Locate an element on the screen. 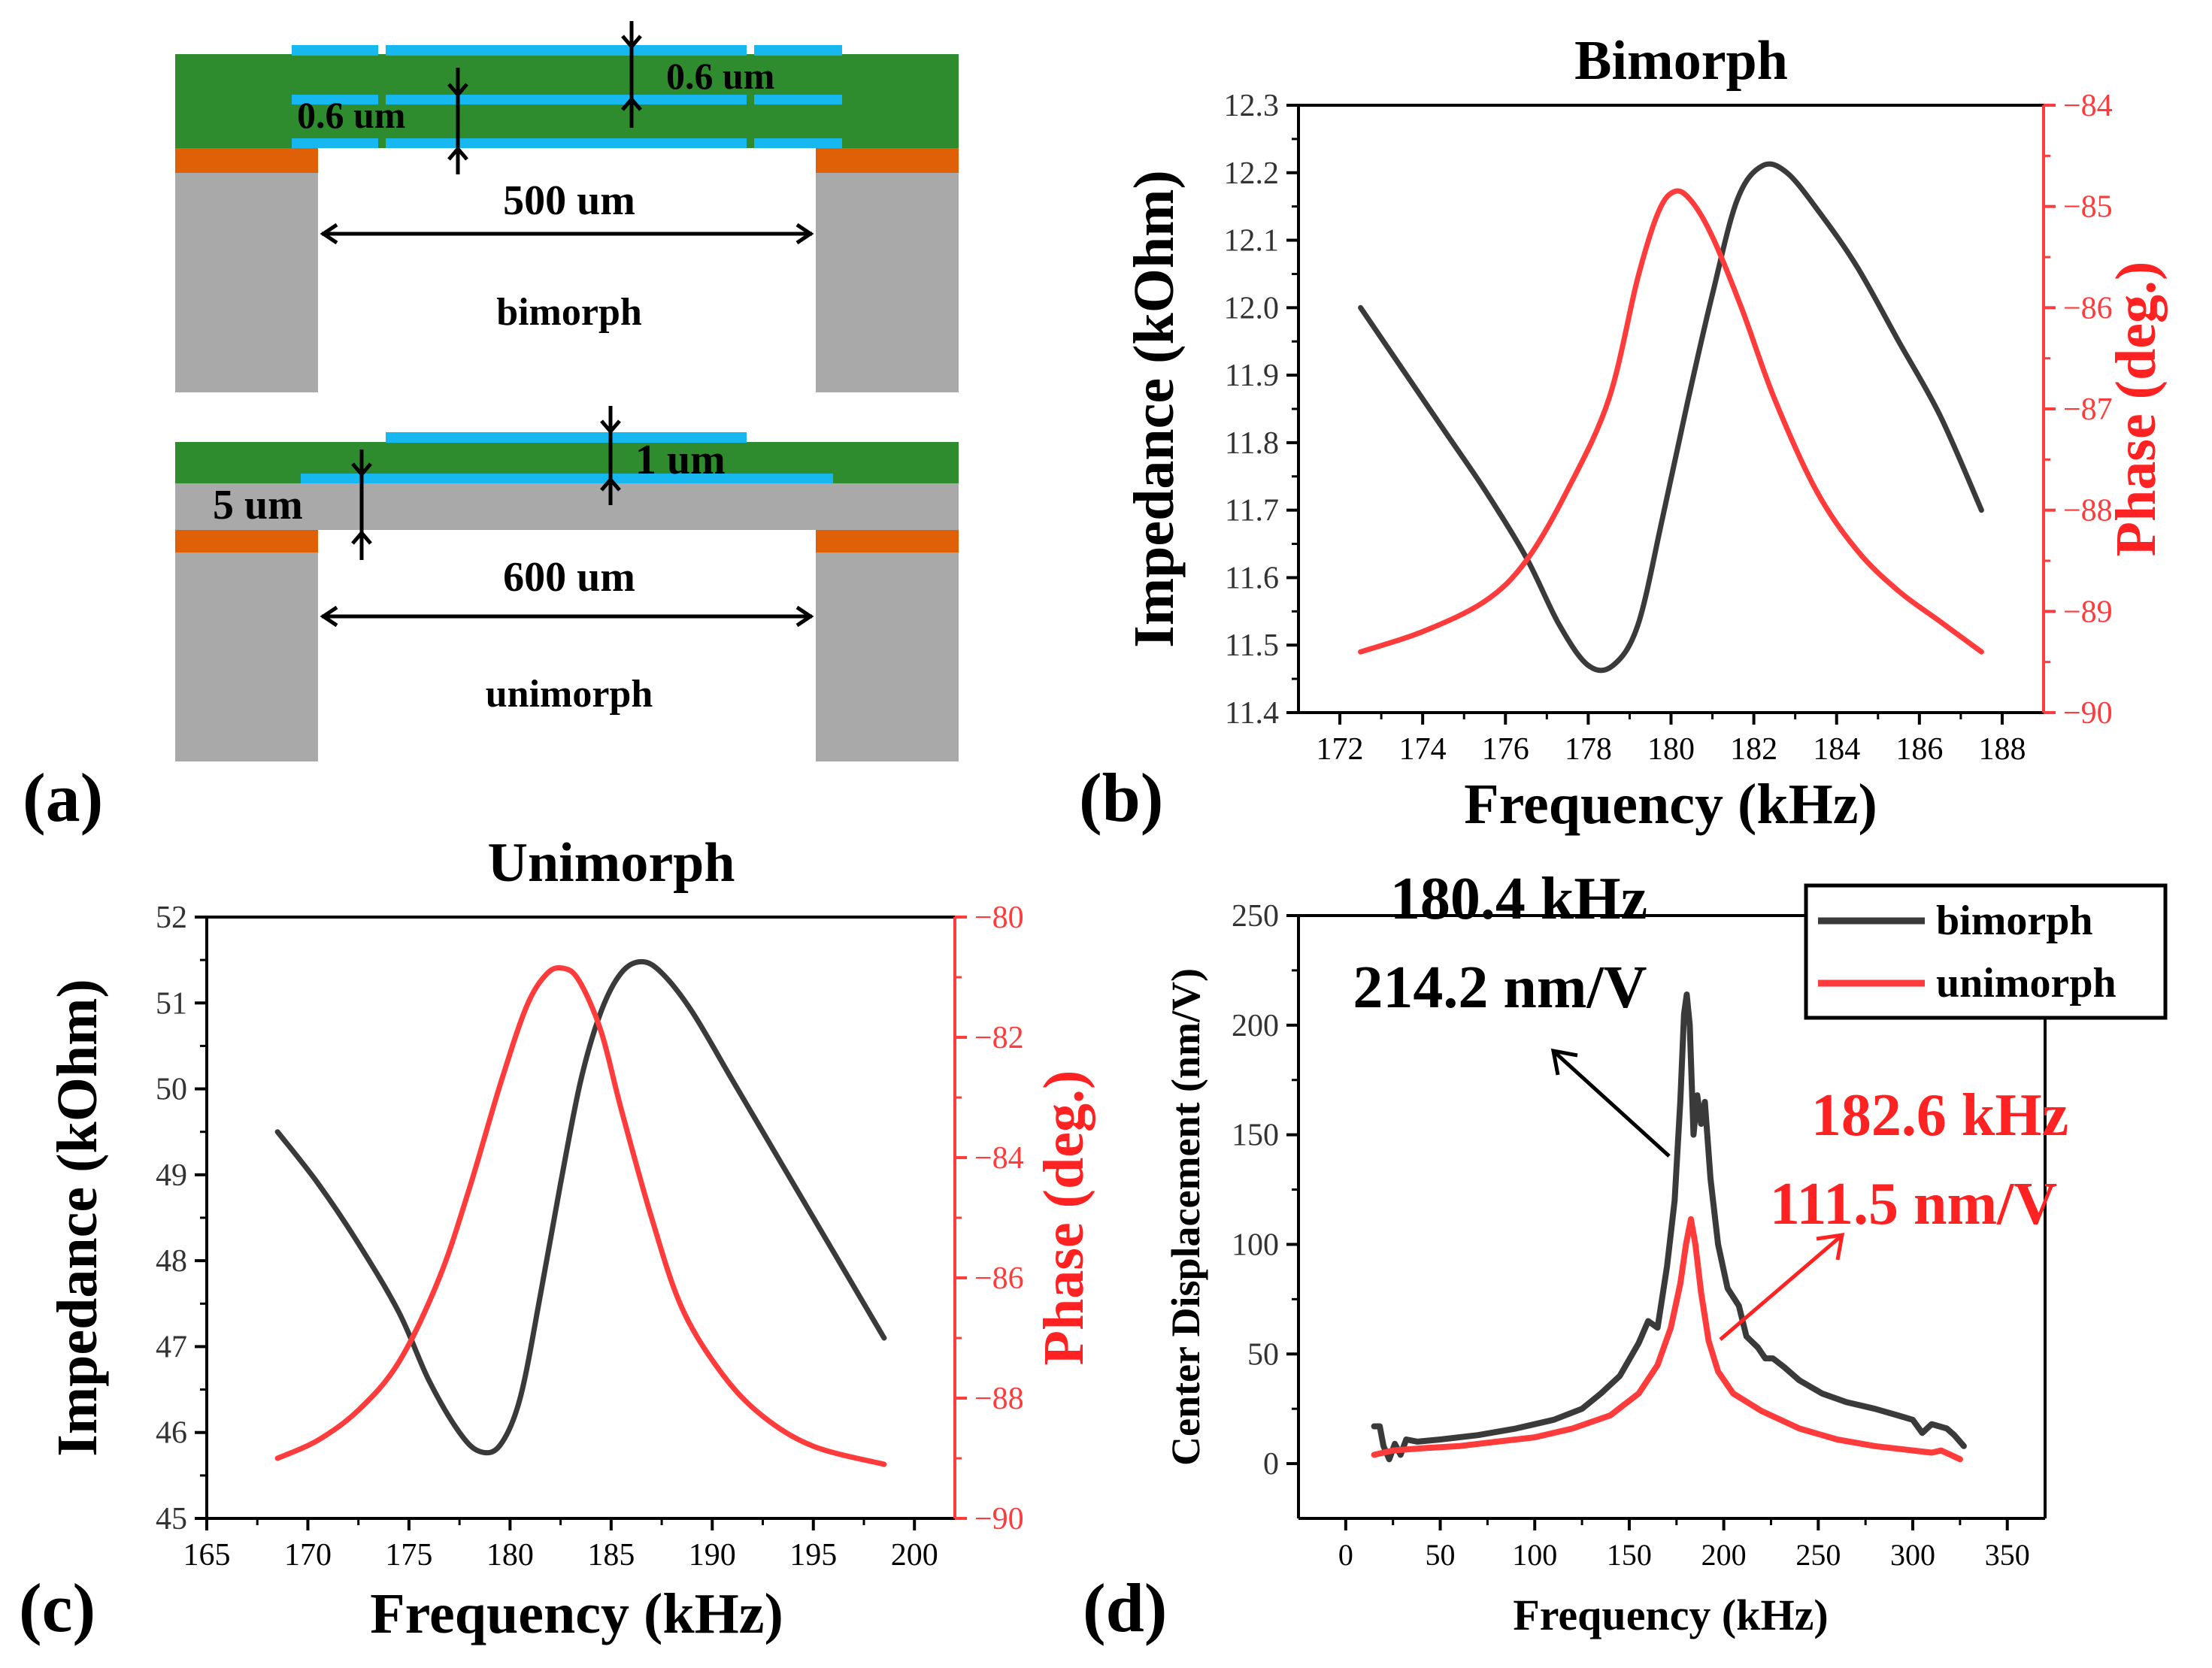 This screenshot has height=1668, width=2212. unimorph-thickness-arrow-top is located at coordinates (611, 455).